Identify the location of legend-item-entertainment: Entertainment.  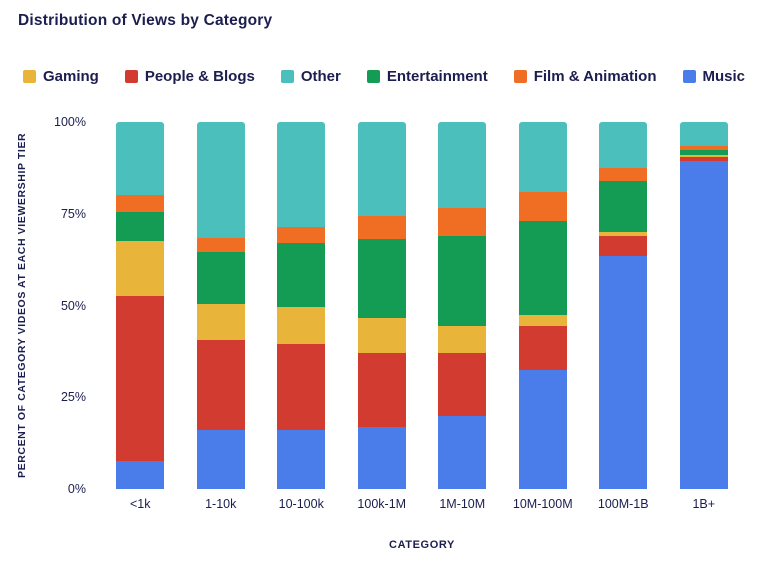
(427, 76).